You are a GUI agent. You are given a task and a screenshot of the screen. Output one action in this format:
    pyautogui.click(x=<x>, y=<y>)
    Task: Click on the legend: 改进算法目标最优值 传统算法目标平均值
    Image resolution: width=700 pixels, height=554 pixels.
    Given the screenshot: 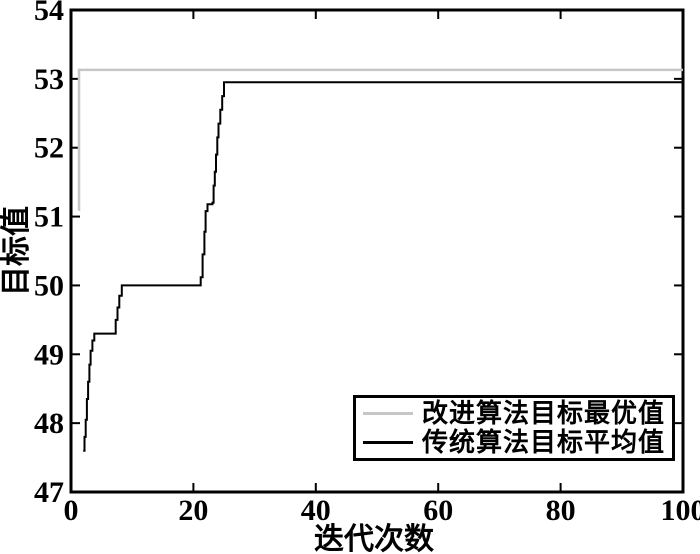 What is the action you would take?
    pyautogui.click(x=514, y=428)
    